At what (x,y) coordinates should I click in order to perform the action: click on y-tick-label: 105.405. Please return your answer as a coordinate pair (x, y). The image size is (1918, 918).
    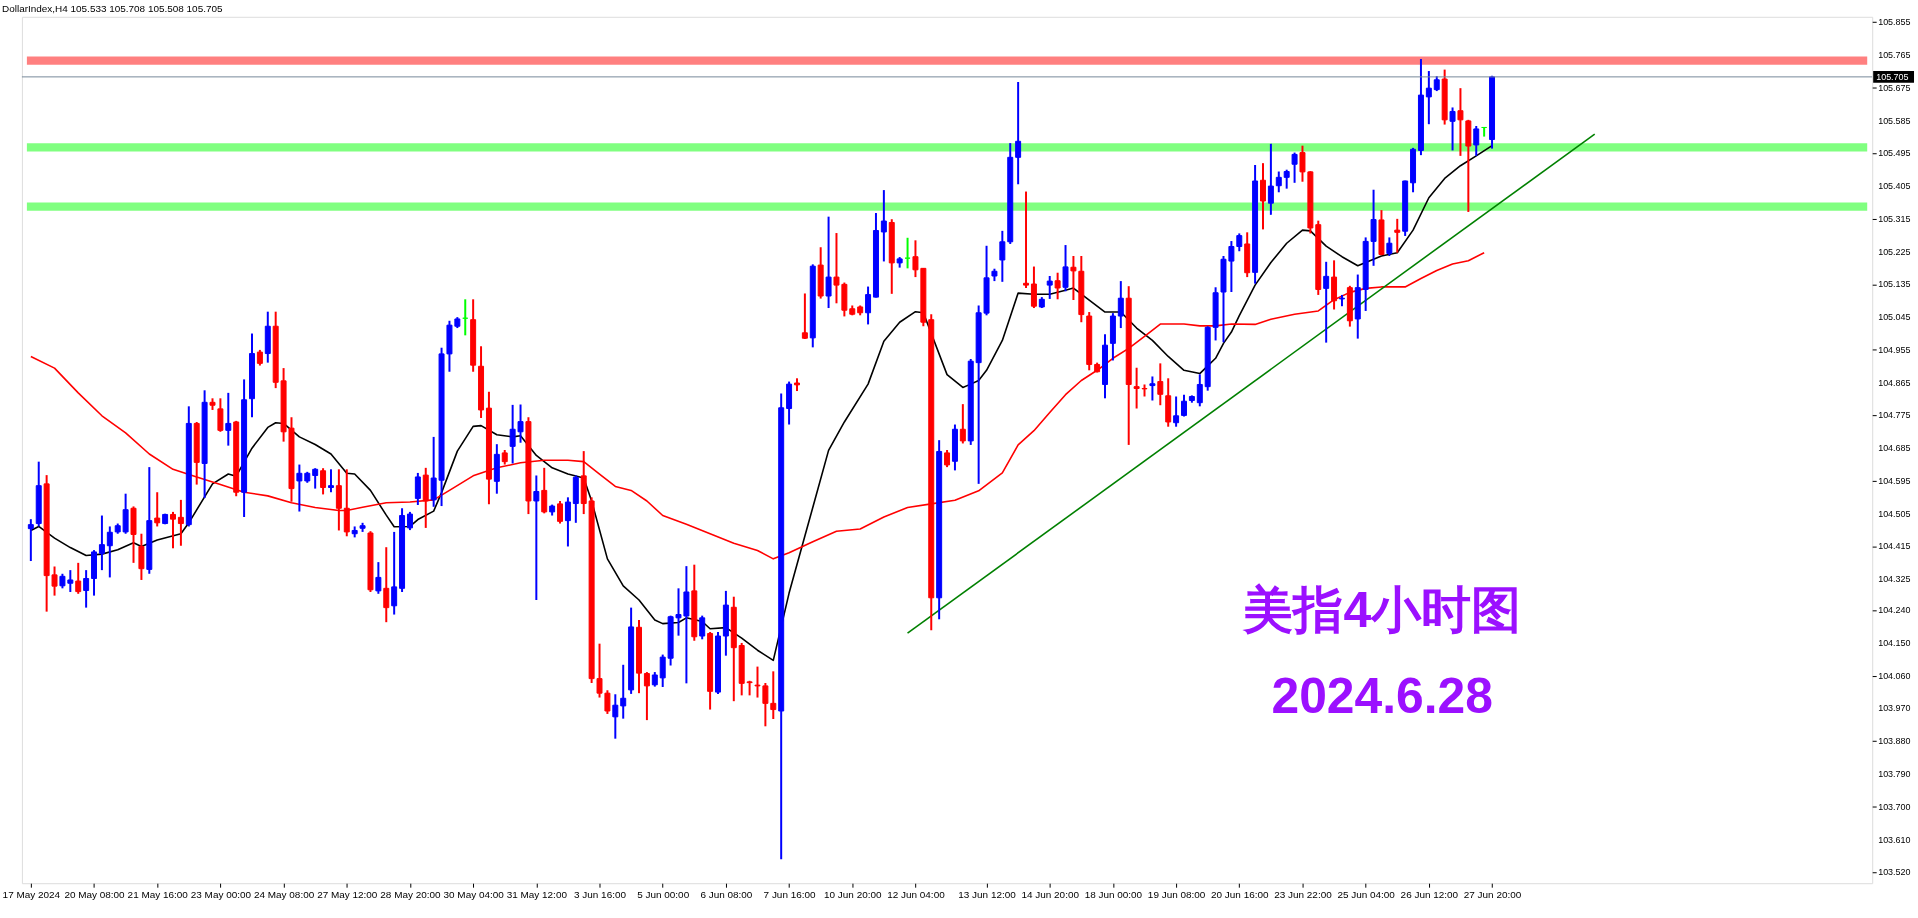
    Looking at the image, I should click on (1894, 186).